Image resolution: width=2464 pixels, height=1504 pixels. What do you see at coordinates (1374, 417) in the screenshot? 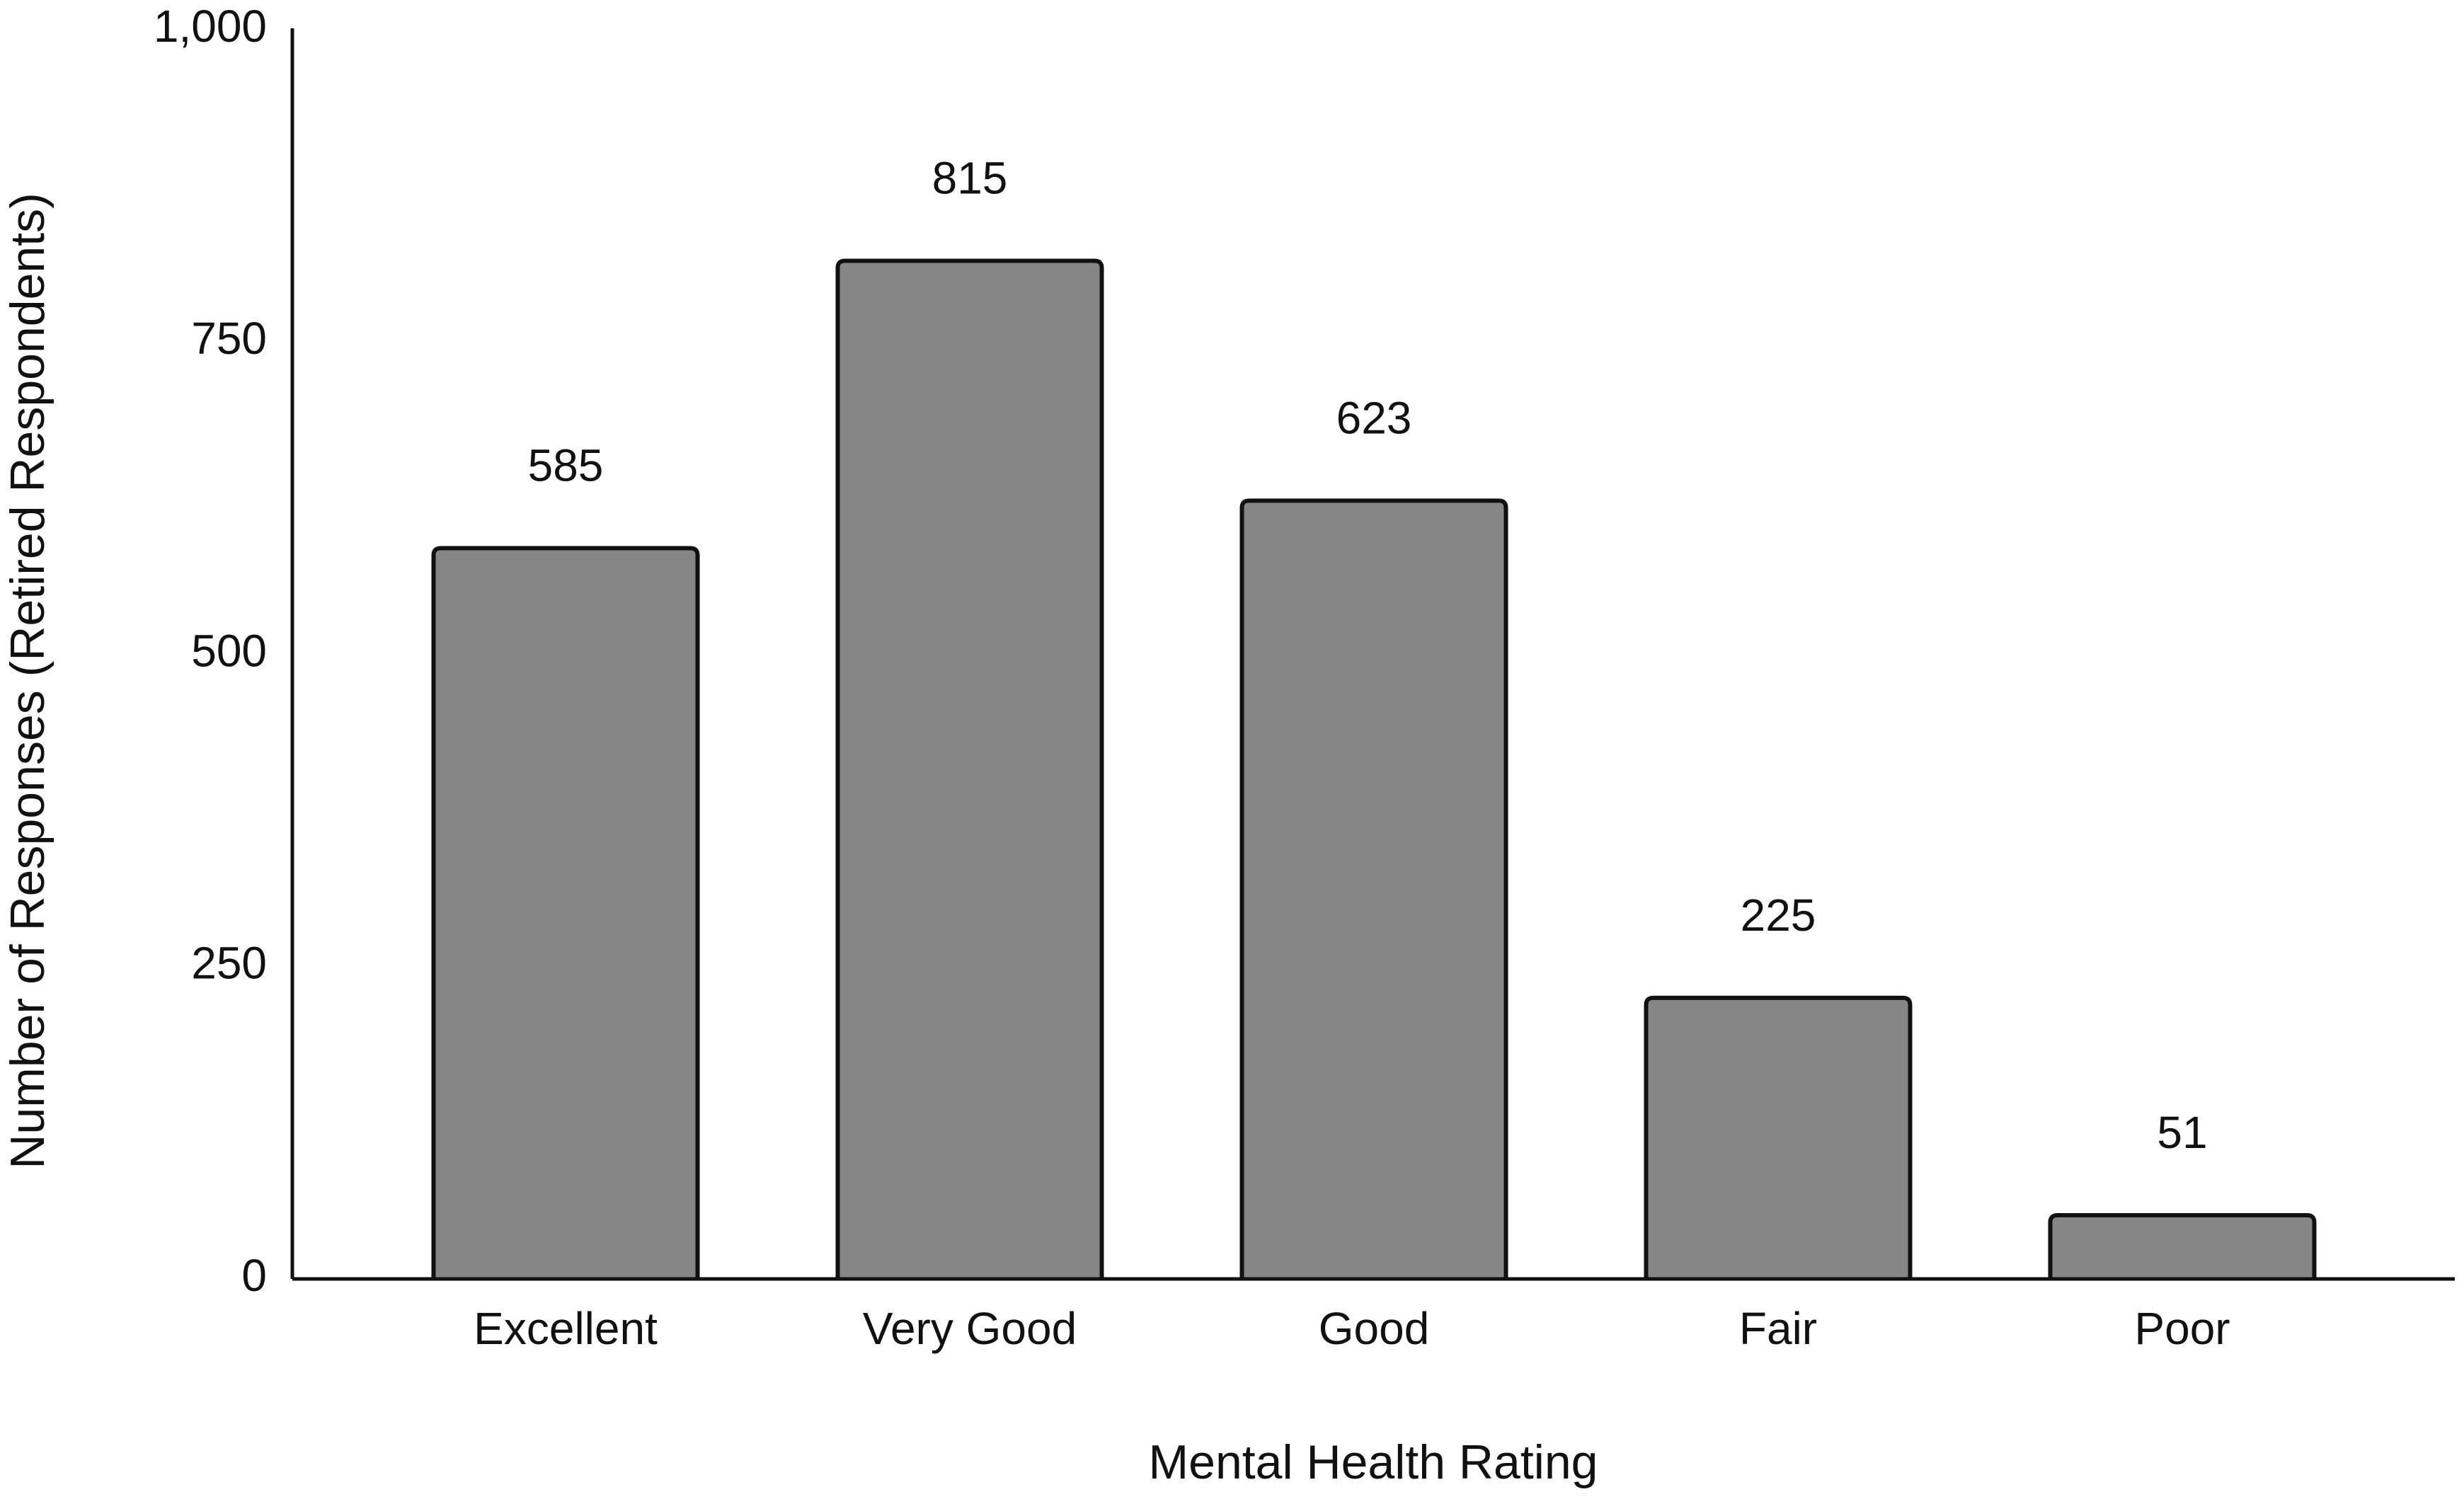
I see `data-label: 623` at bounding box center [1374, 417].